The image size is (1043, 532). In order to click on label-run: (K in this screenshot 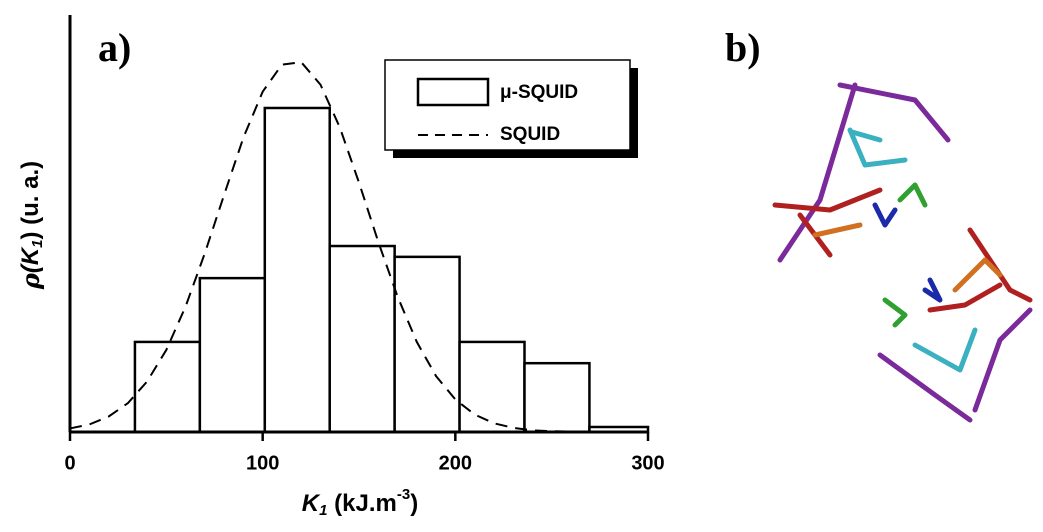, I will do `click(30, 259)`.